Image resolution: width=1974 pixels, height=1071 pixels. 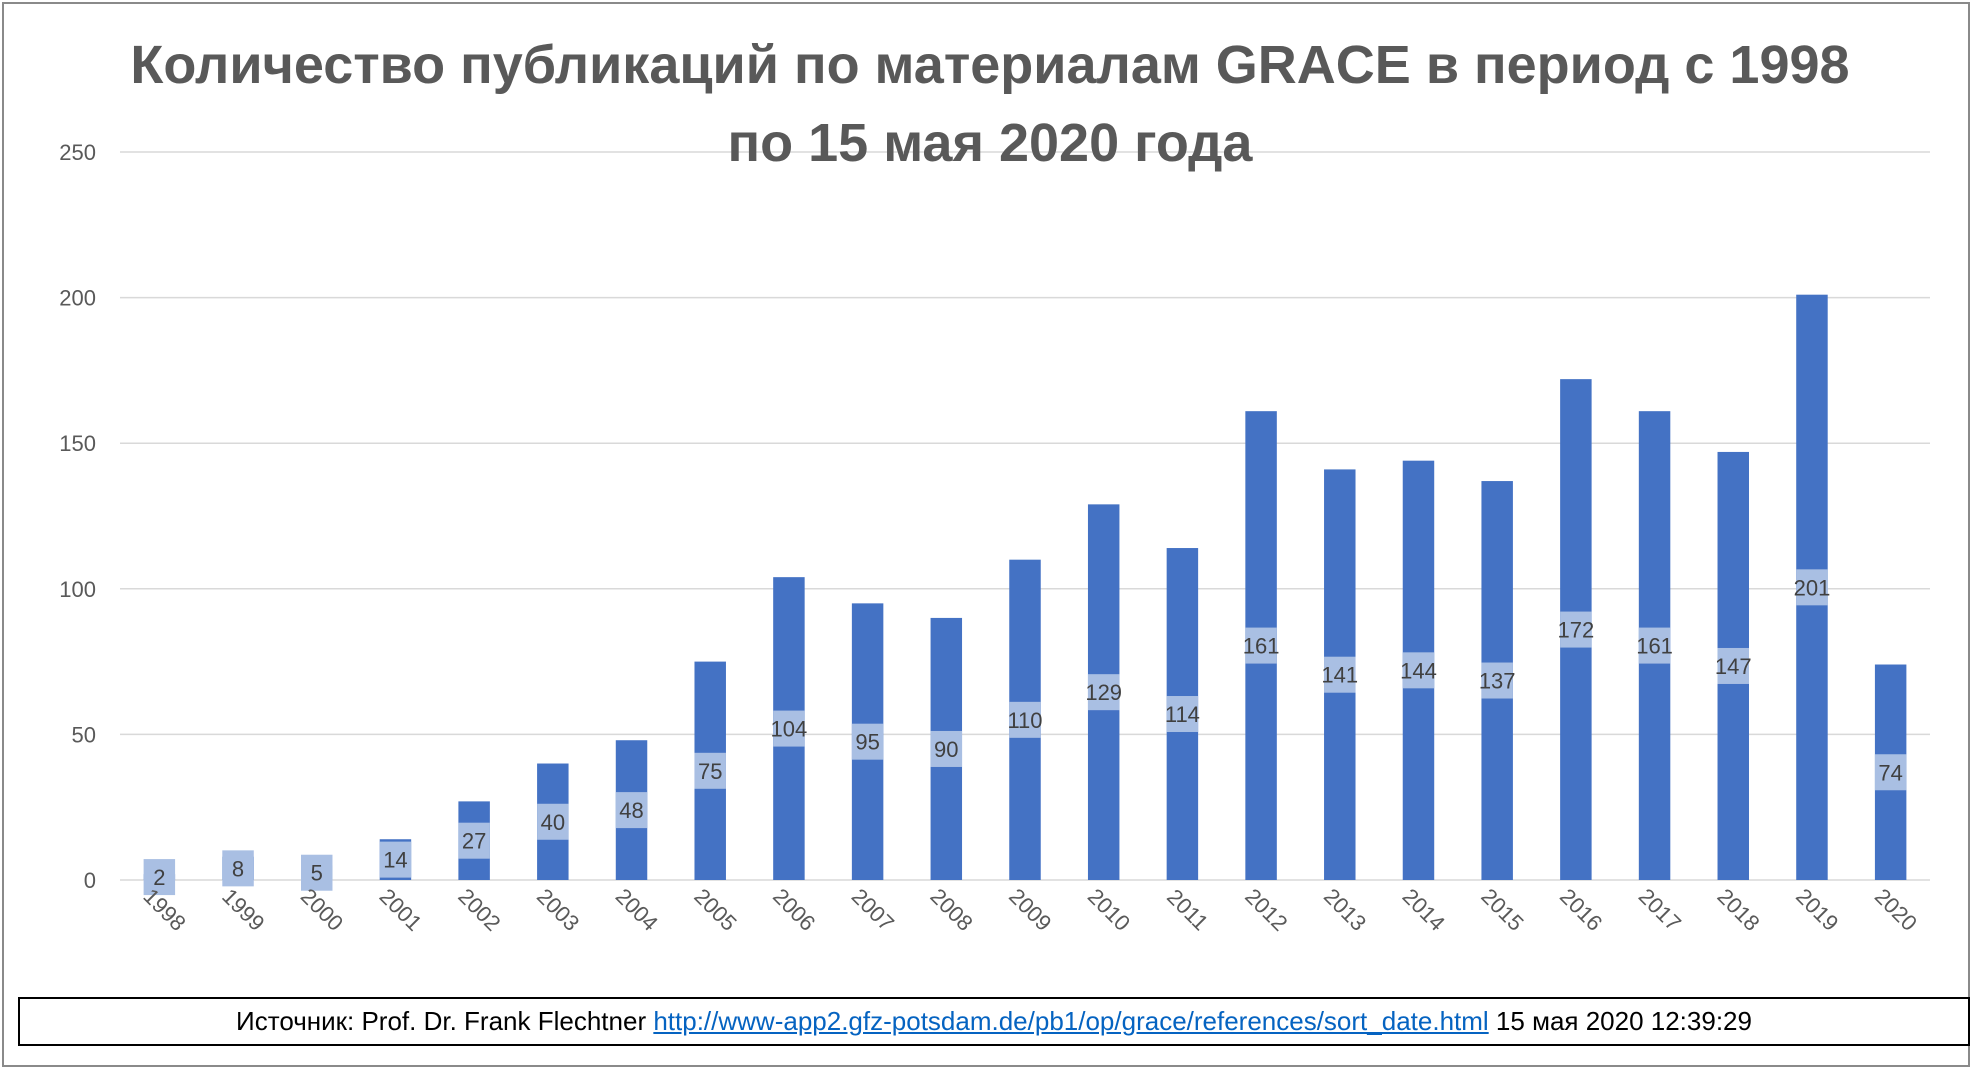 I want to click on y-tick-label-250: 250, so click(x=77, y=152).